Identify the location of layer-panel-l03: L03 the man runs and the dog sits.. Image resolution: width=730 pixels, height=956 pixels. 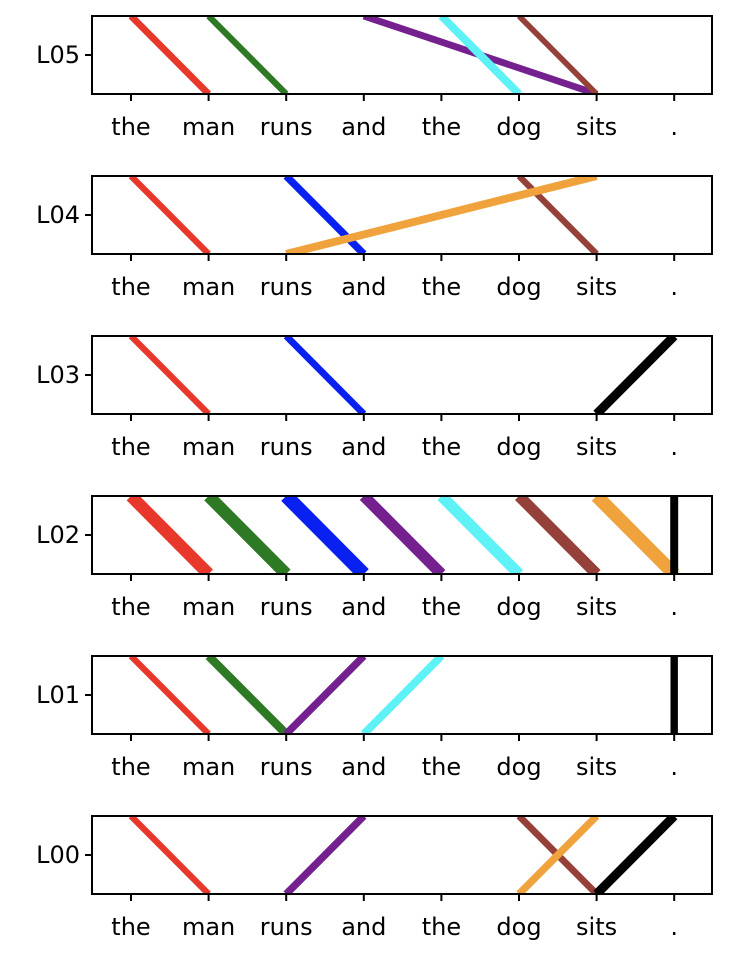
(374, 398).